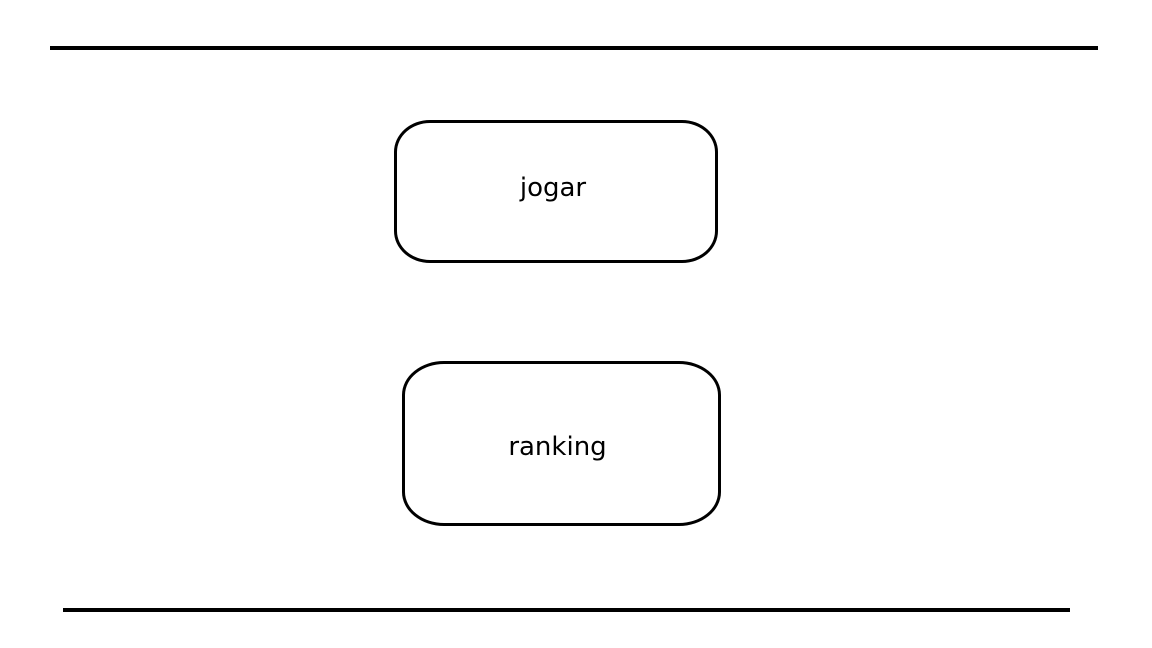  Describe the element at coordinates (557, 446) in the screenshot. I see `ranking-button-label: ranking` at that location.